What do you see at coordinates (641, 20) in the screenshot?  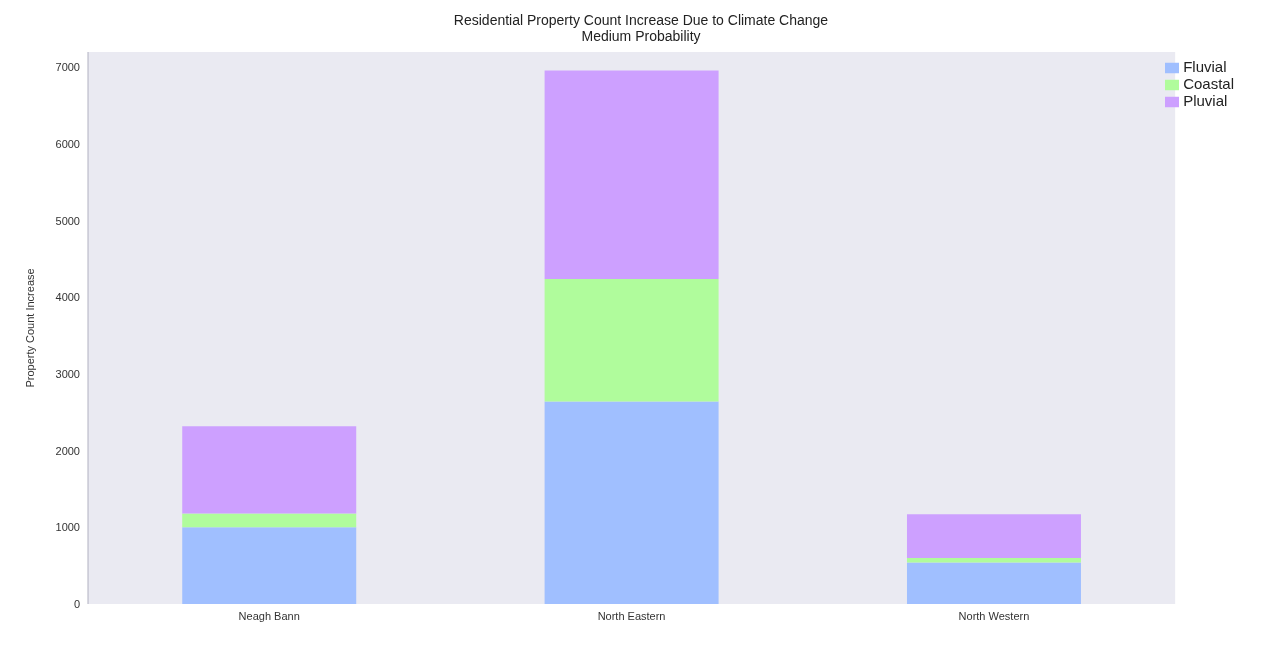 I see `chart-title: Residential Property Count Increase Due to Climate Change` at bounding box center [641, 20].